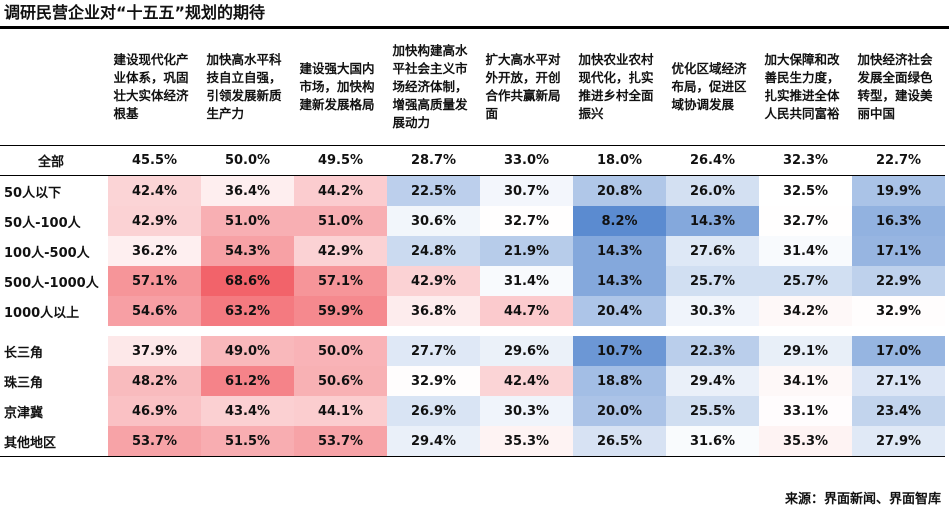  I want to click on column-header: 加大保障和改善民生力度，扎实推进全体人民共同富裕, so click(805, 87).